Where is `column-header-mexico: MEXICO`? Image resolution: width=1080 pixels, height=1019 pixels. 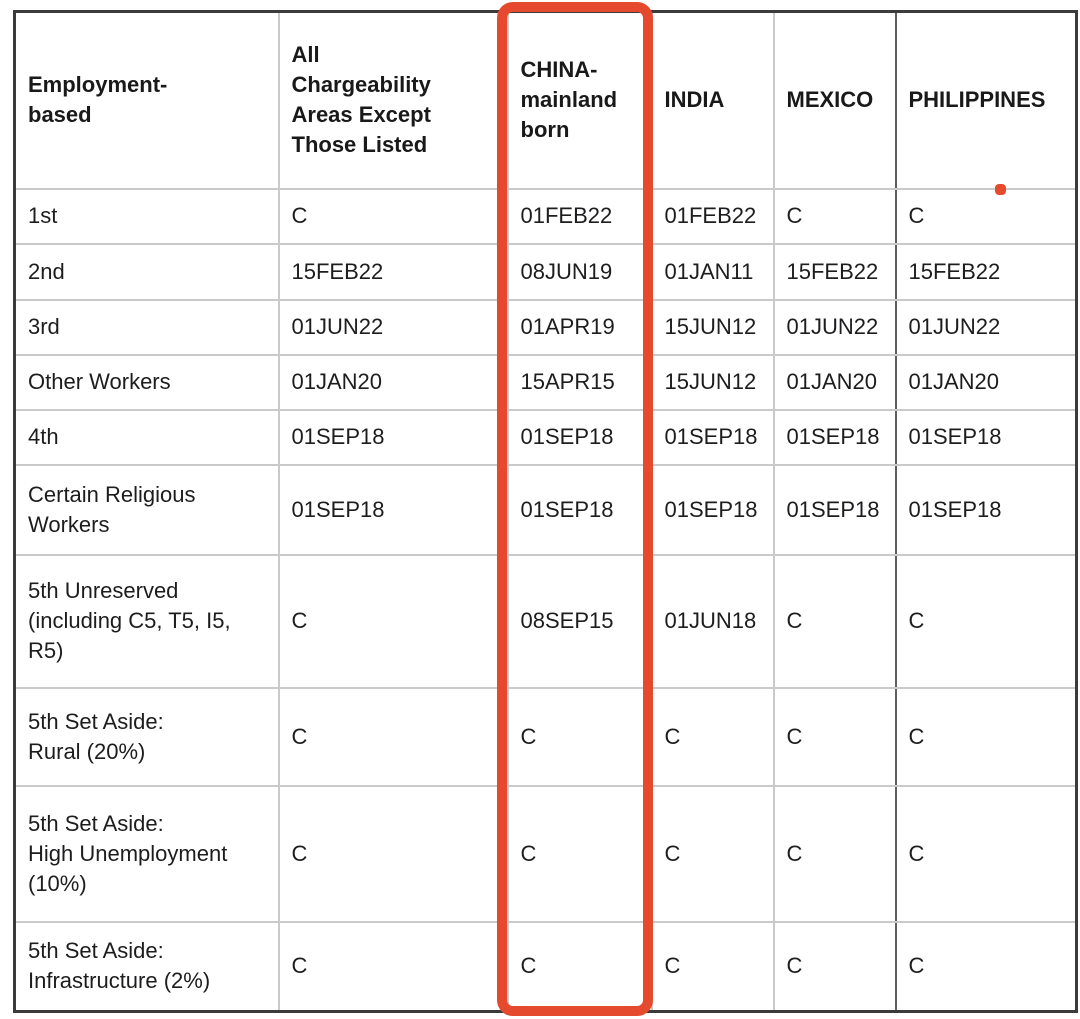
column-header-mexico: MEXICO is located at coordinates (834, 100).